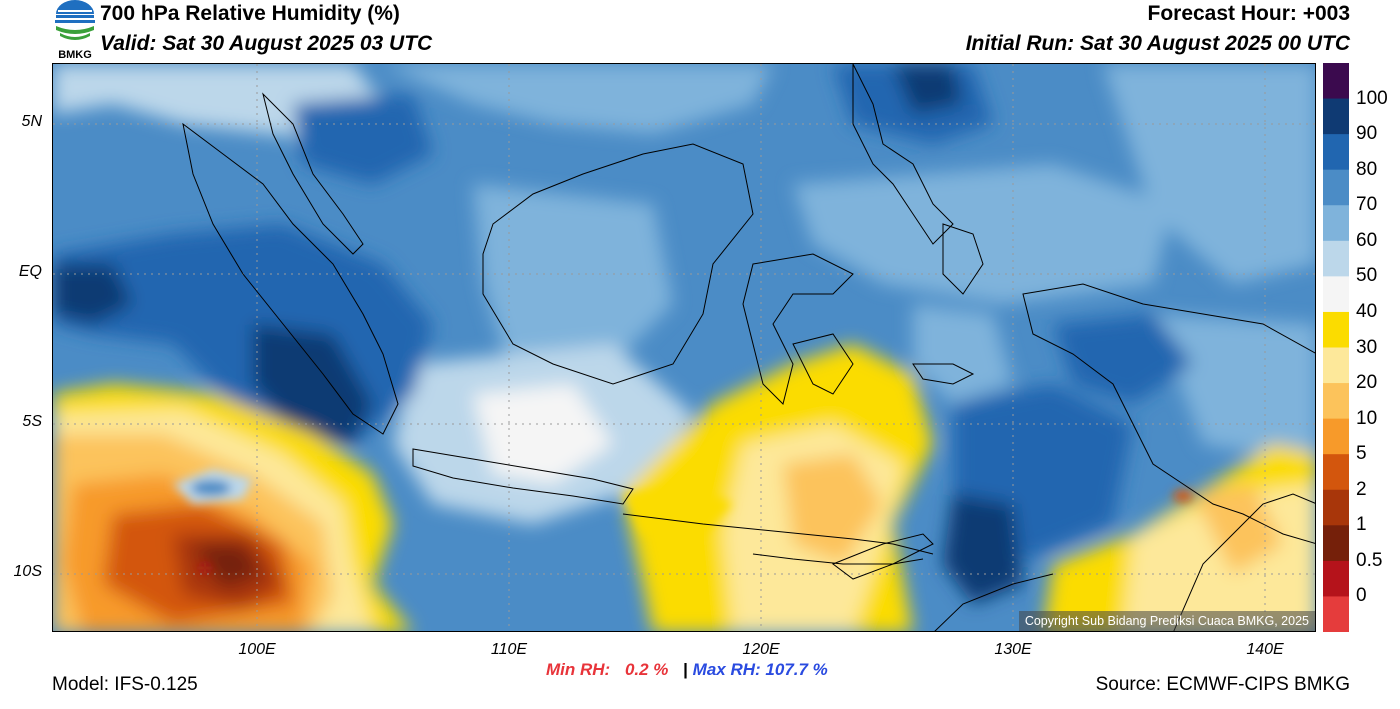  Describe the element at coordinates (1367, 383) in the screenshot. I see `colorbar-label: 20` at that location.